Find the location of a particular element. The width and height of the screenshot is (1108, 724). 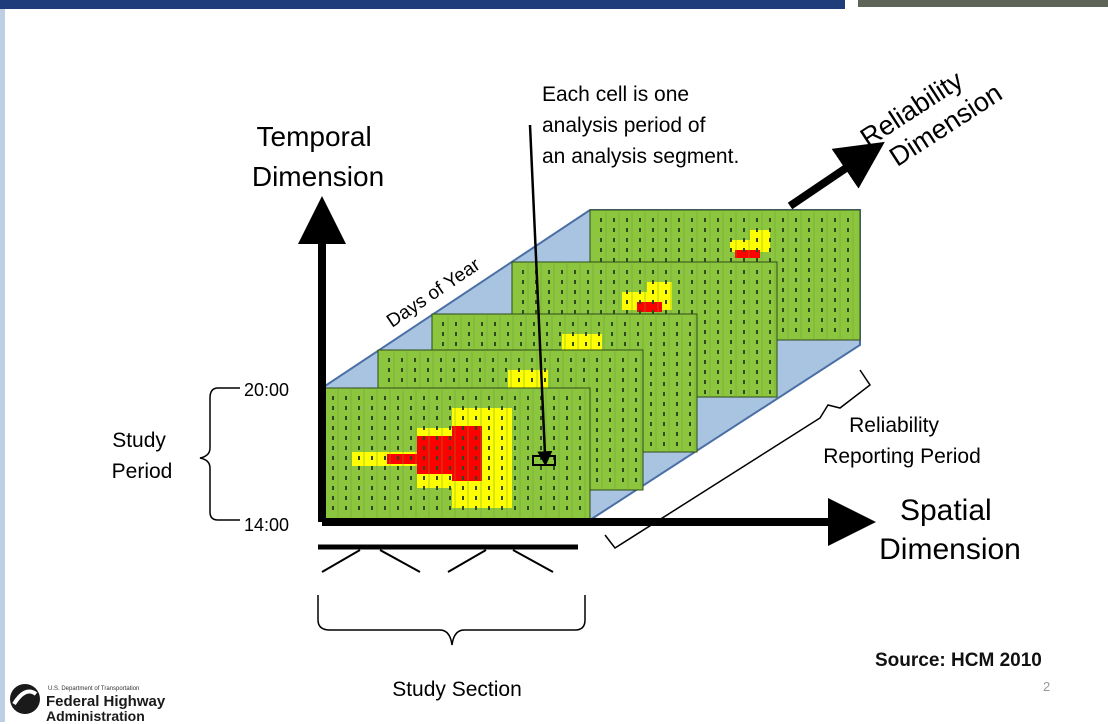

source-citation: Source: HCM 2010 is located at coordinates (958, 660).